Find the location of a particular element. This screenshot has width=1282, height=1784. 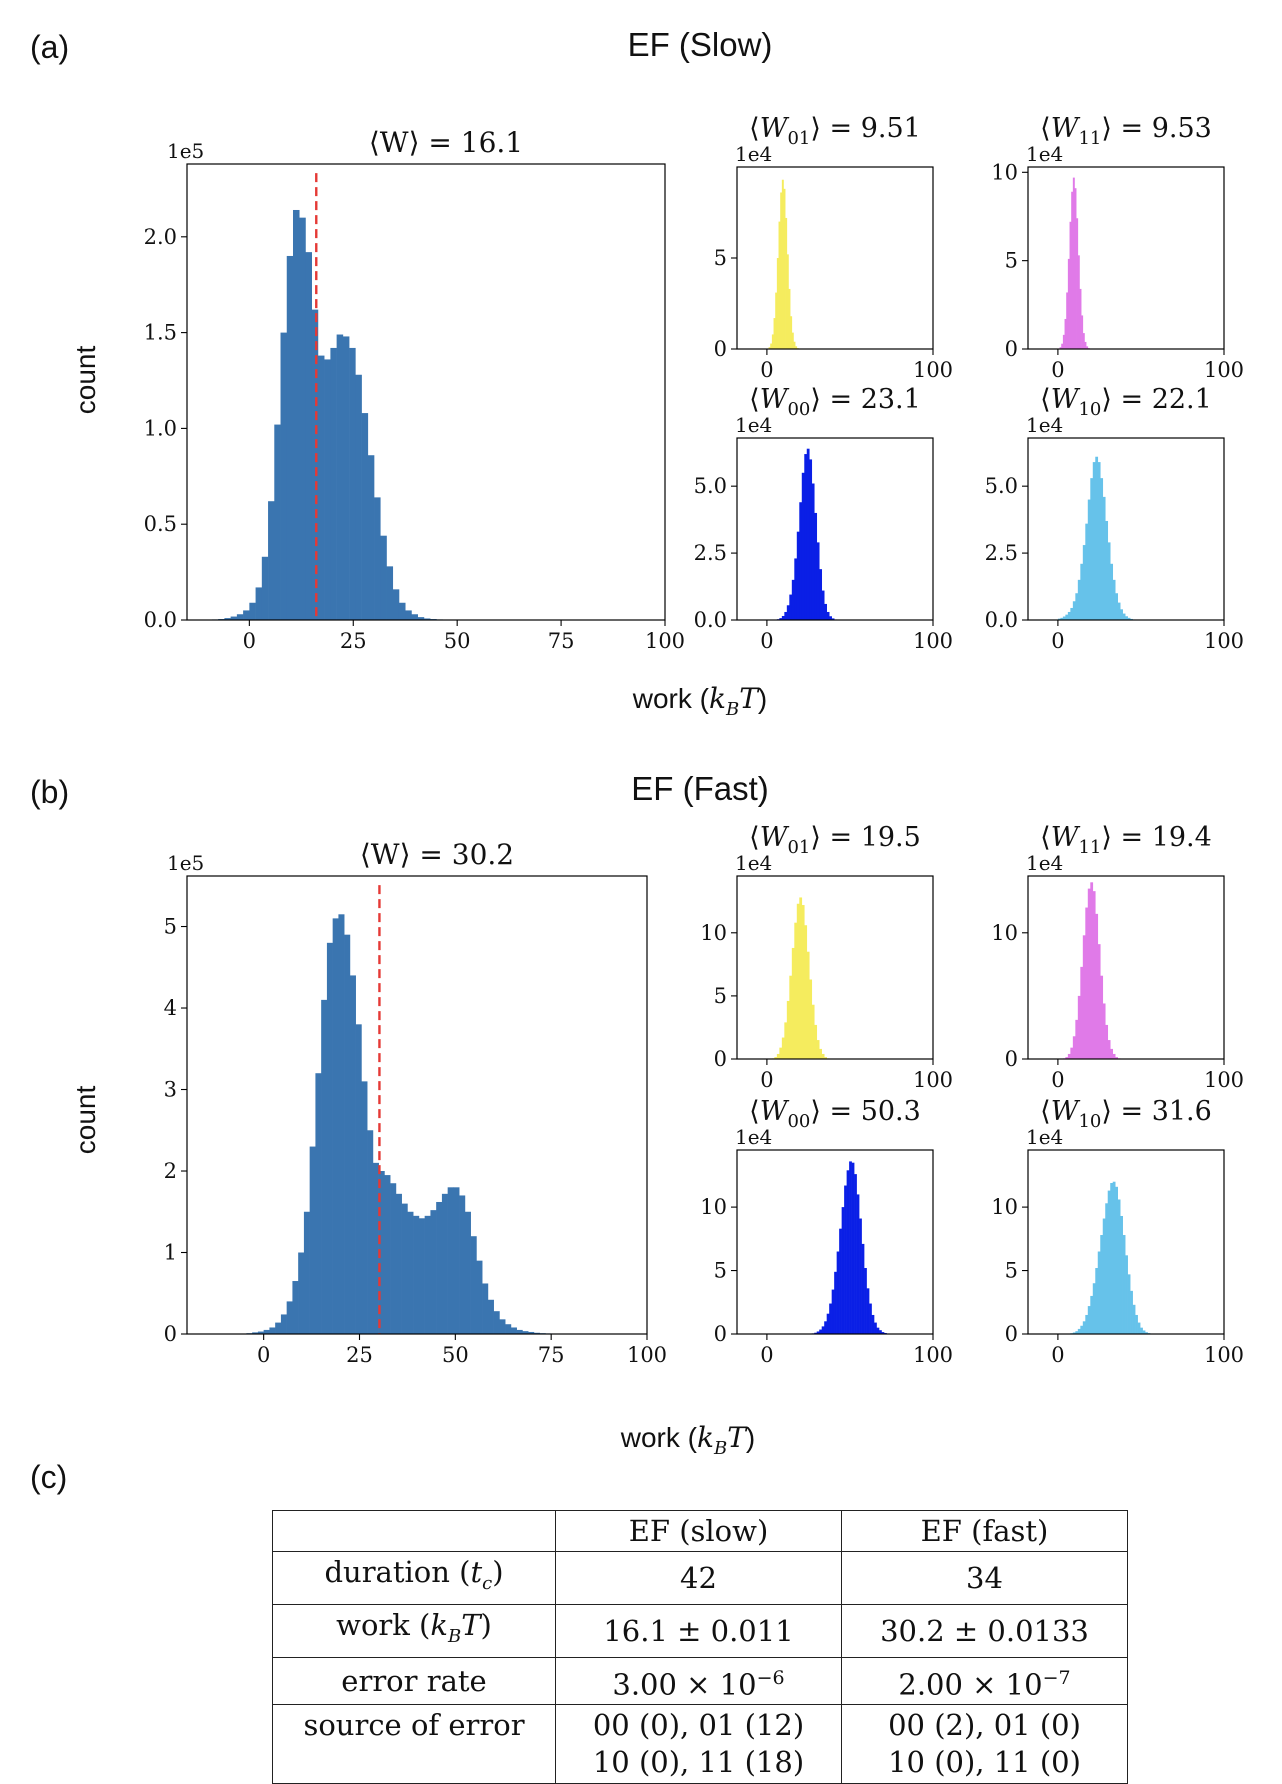

y-tick-label: 2.0 is located at coordinates (160, 237).